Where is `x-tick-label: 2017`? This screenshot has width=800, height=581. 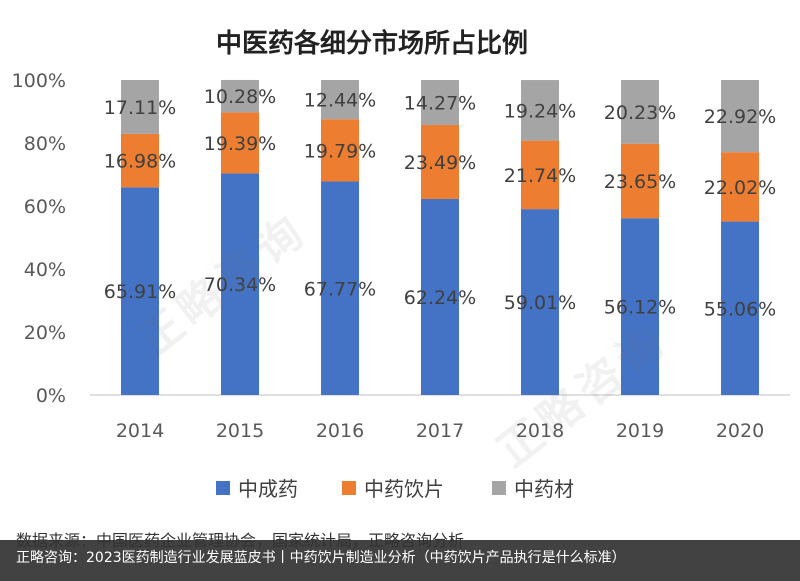 x-tick-label: 2017 is located at coordinates (440, 431).